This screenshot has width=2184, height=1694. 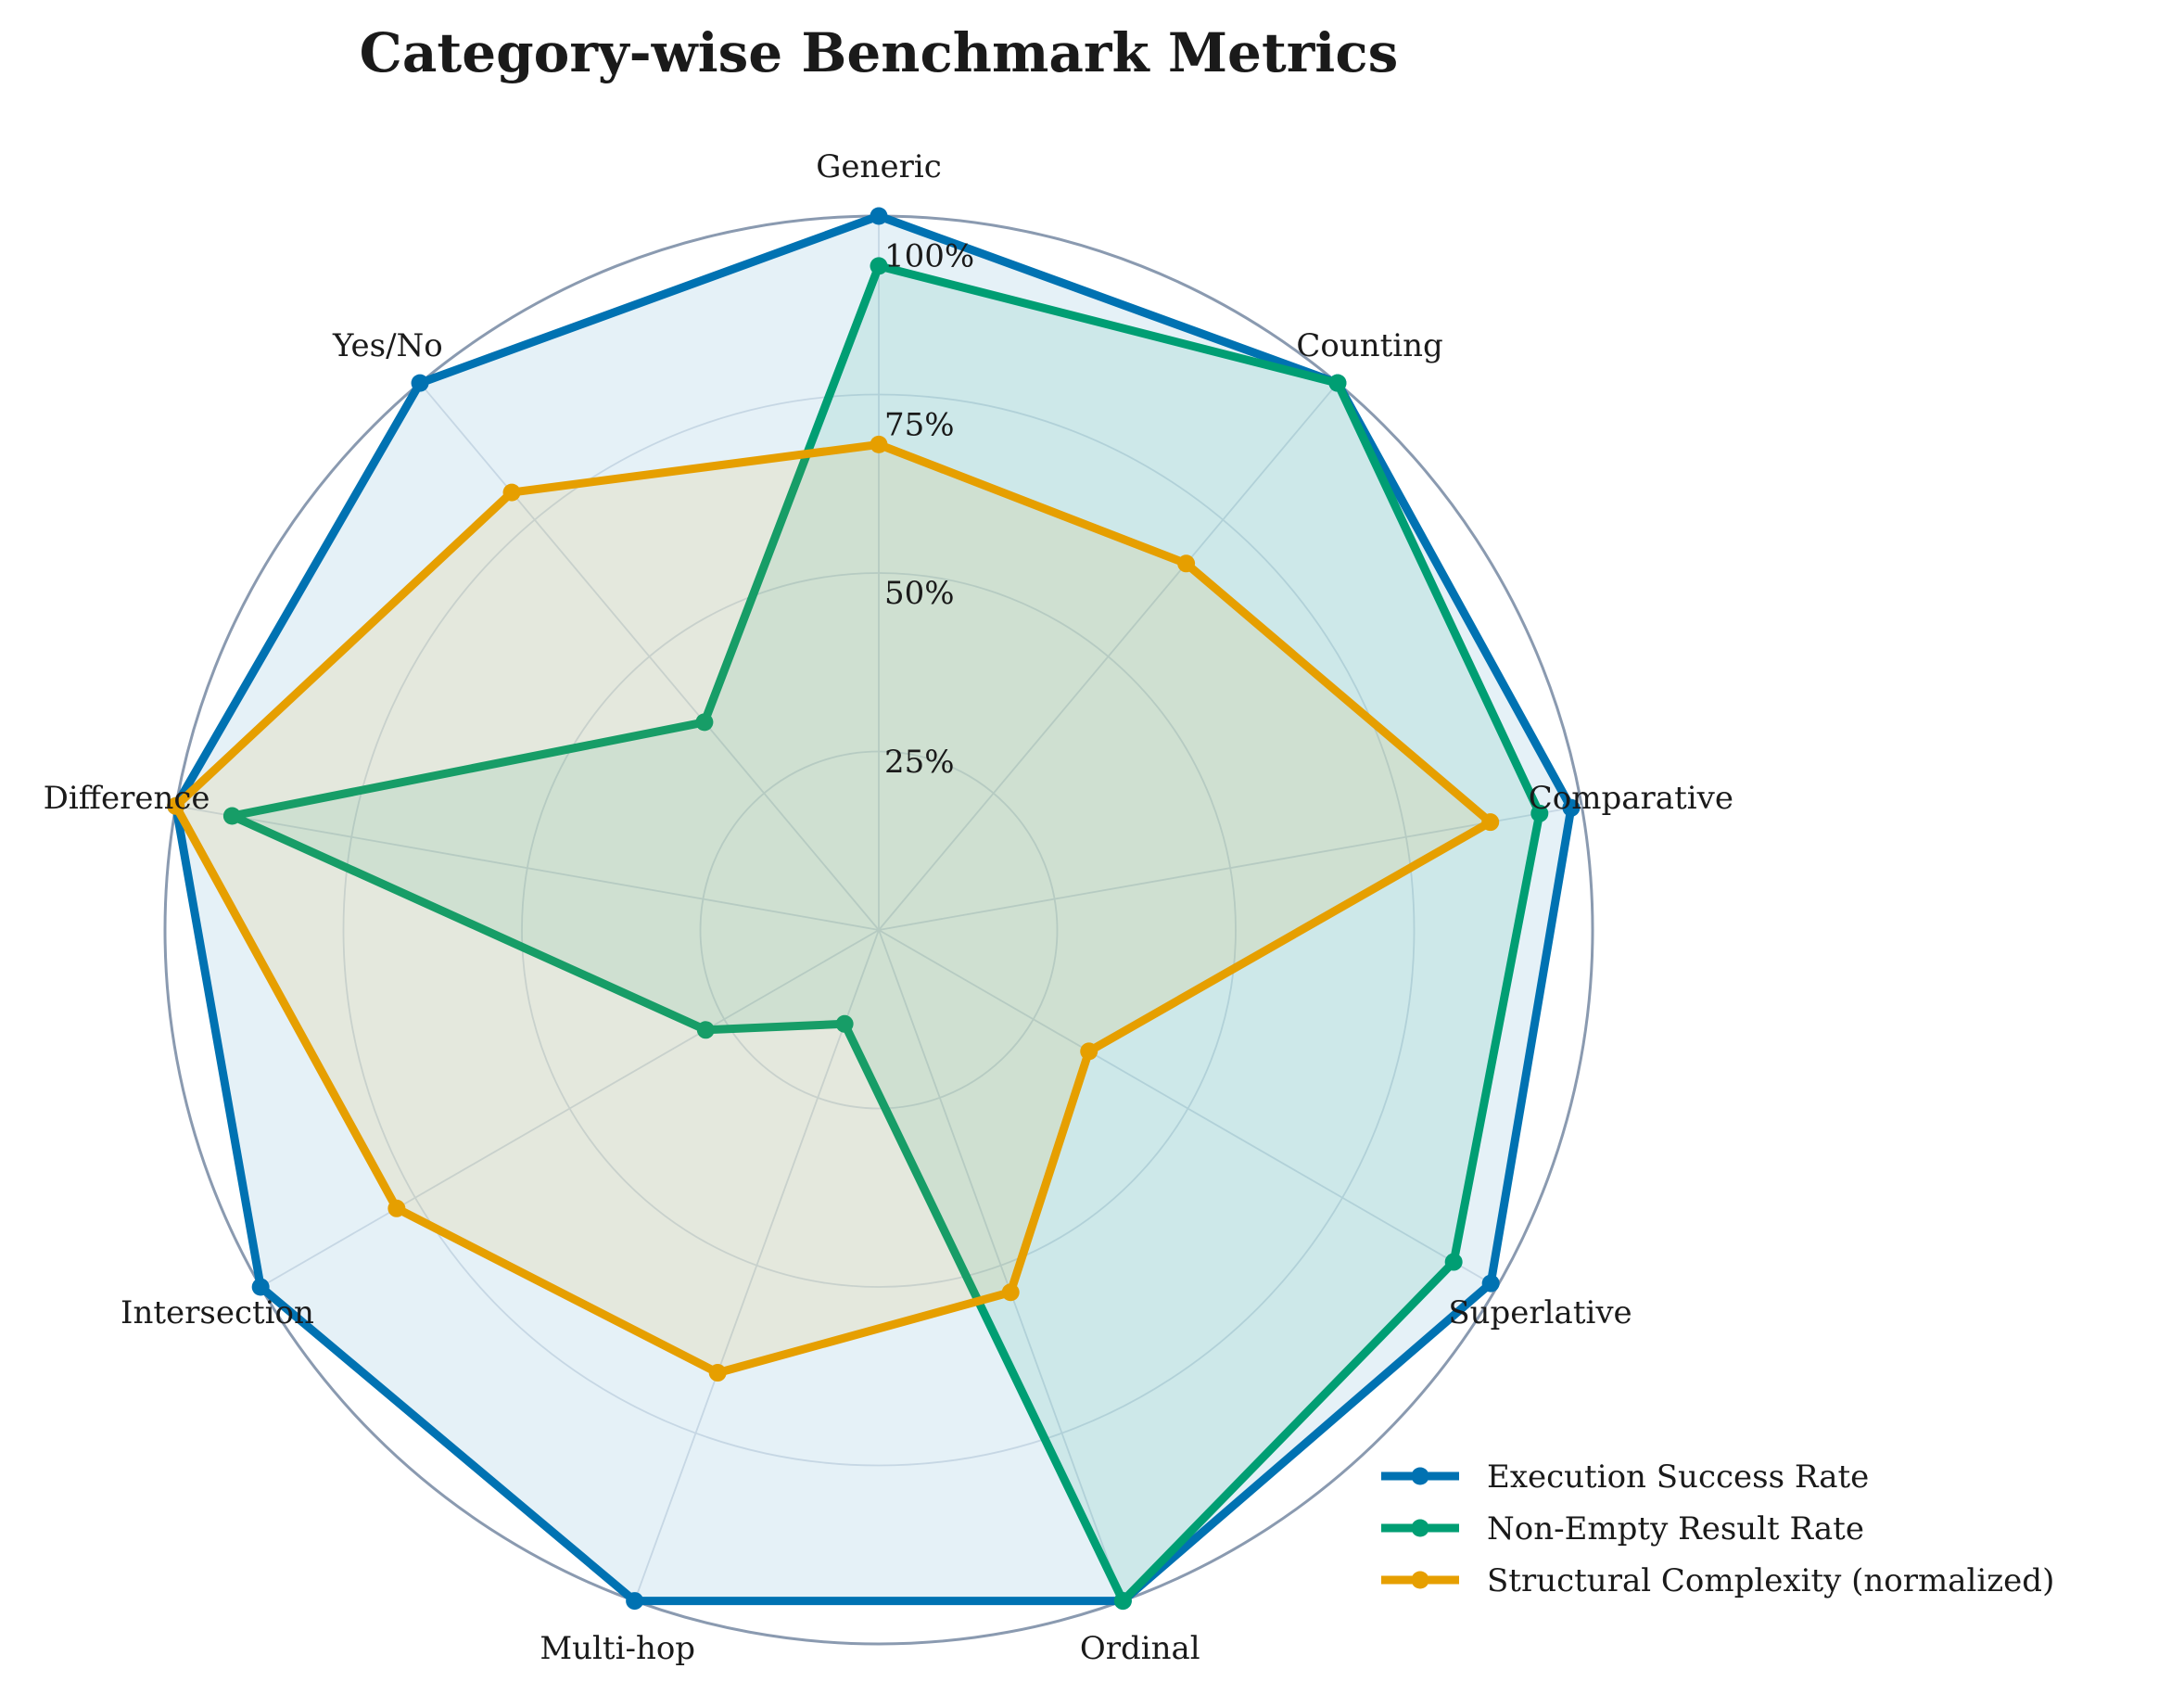 What do you see at coordinates (1770, 1581) in the screenshot?
I see `legend-label: Structural Complexity (normalized)` at bounding box center [1770, 1581].